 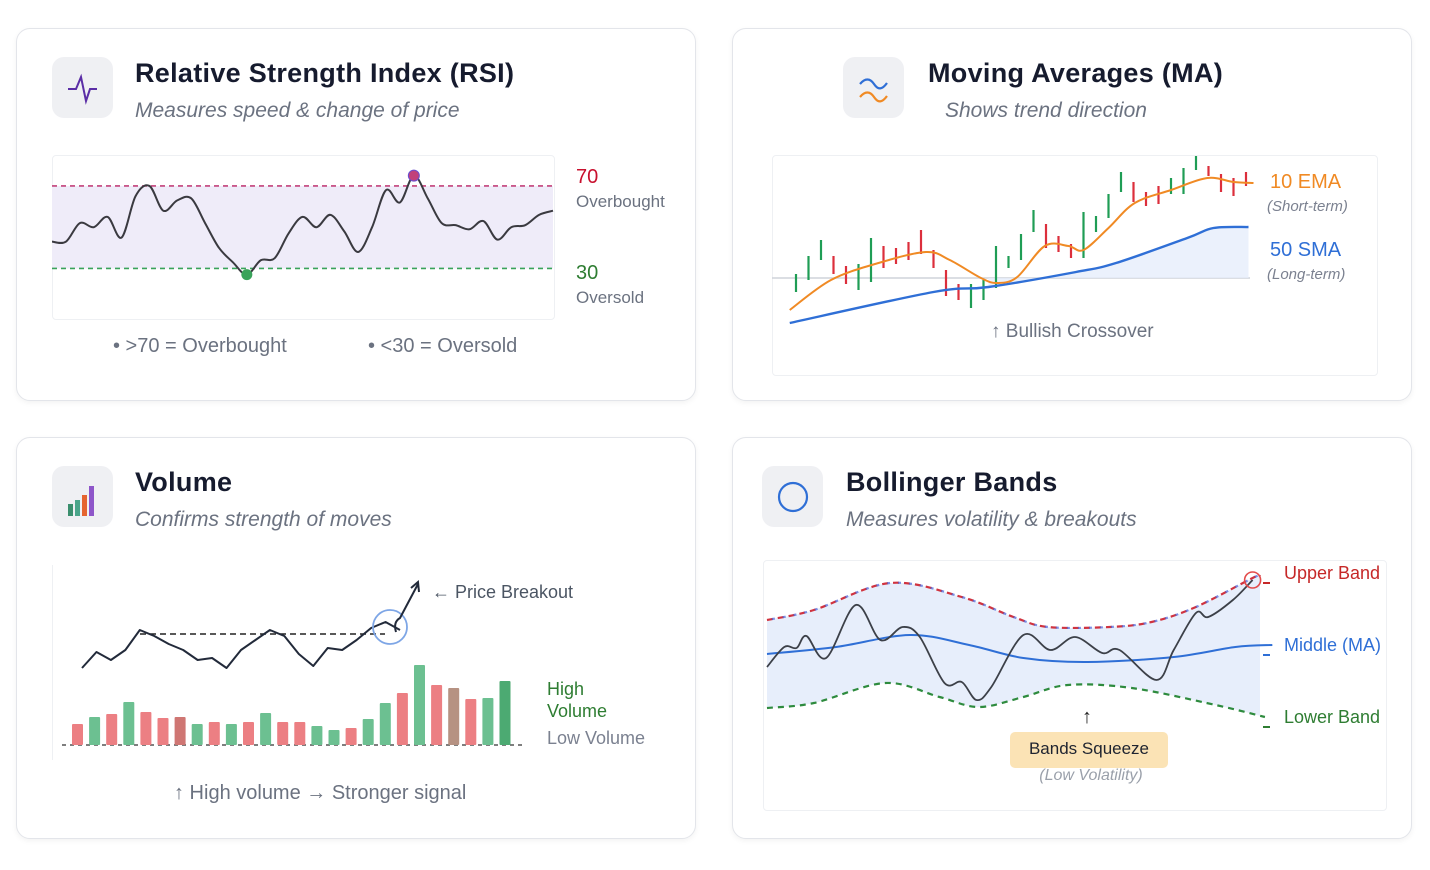 What do you see at coordinates (1332, 573) in the screenshot?
I see `upper-band-label: Upper Band` at bounding box center [1332, 573].